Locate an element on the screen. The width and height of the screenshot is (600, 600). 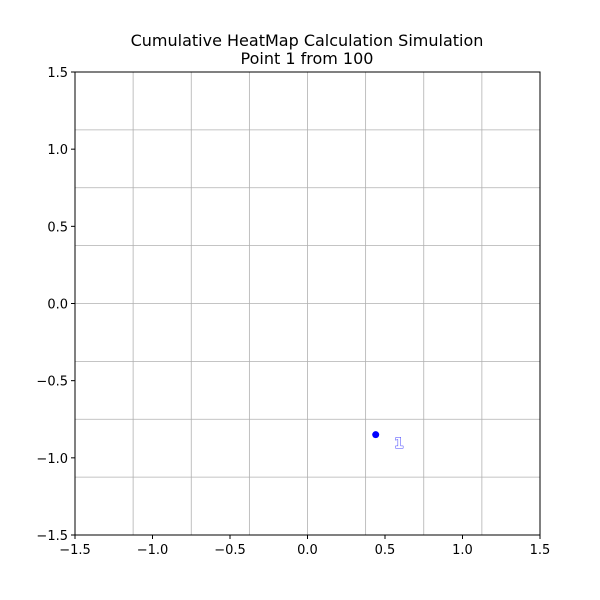
x-tick-label: −0.5 is located at coordinates (230, 550).